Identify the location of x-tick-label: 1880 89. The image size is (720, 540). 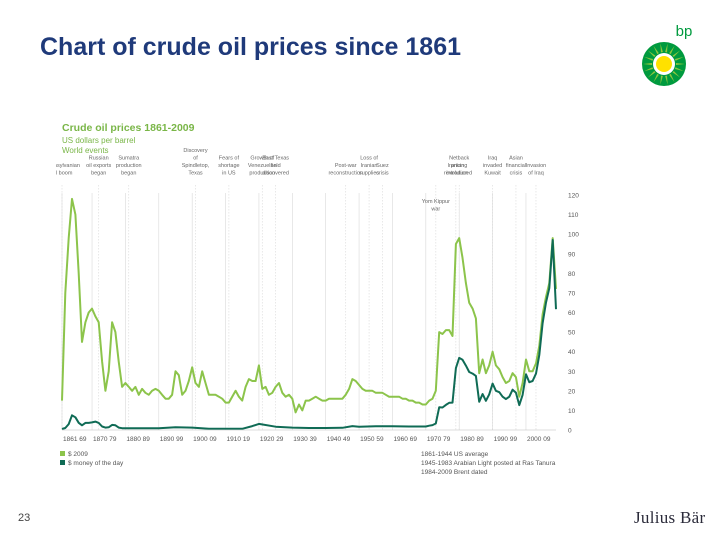
(138, 439).